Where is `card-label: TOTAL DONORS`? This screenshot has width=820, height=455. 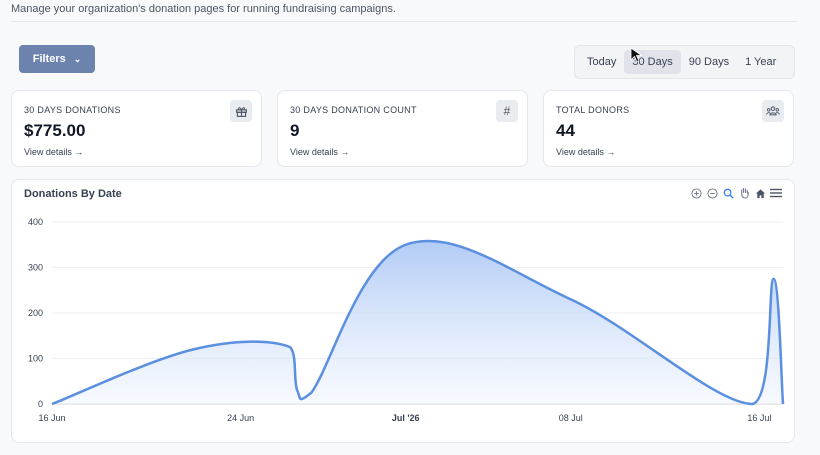
card-label: TOTAL DONORS is located at coordinates (593, 110).